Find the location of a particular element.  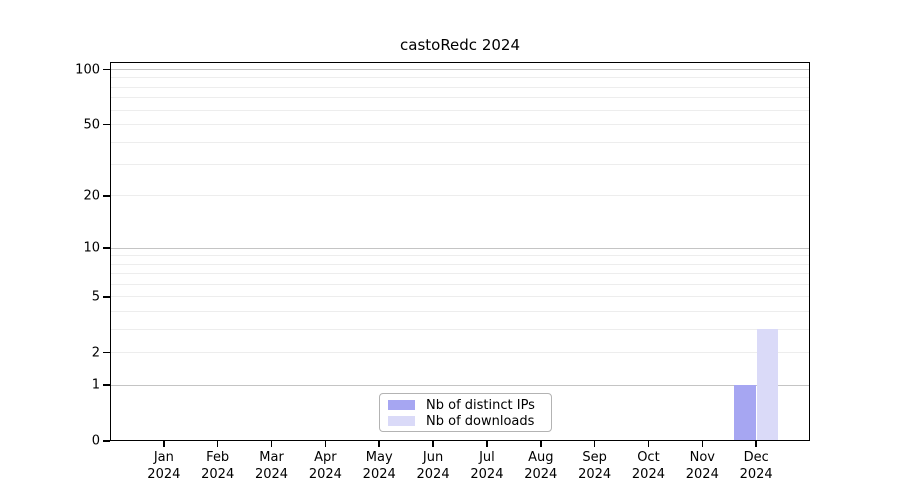

y-tick-label: 10 is located at coordinates (91, 248).